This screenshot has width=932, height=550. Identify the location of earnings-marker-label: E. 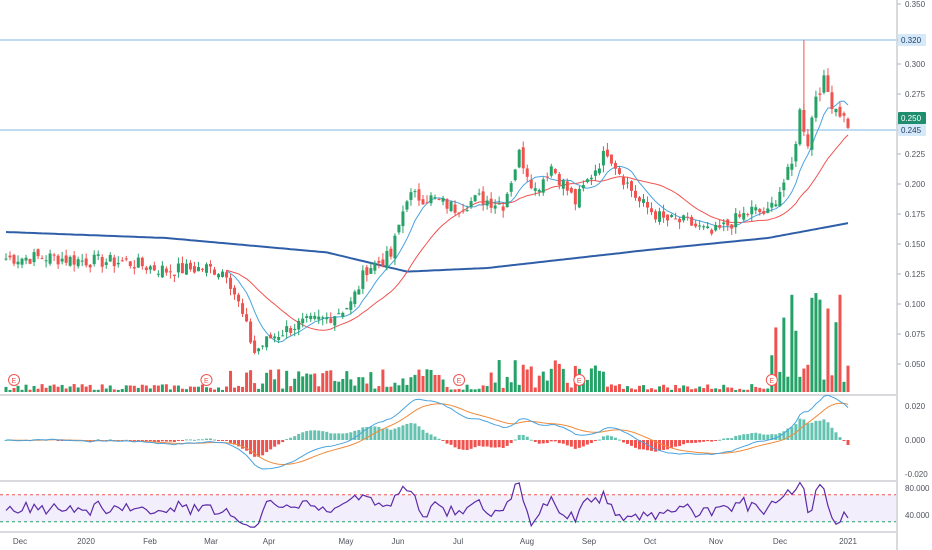
(579, 381).